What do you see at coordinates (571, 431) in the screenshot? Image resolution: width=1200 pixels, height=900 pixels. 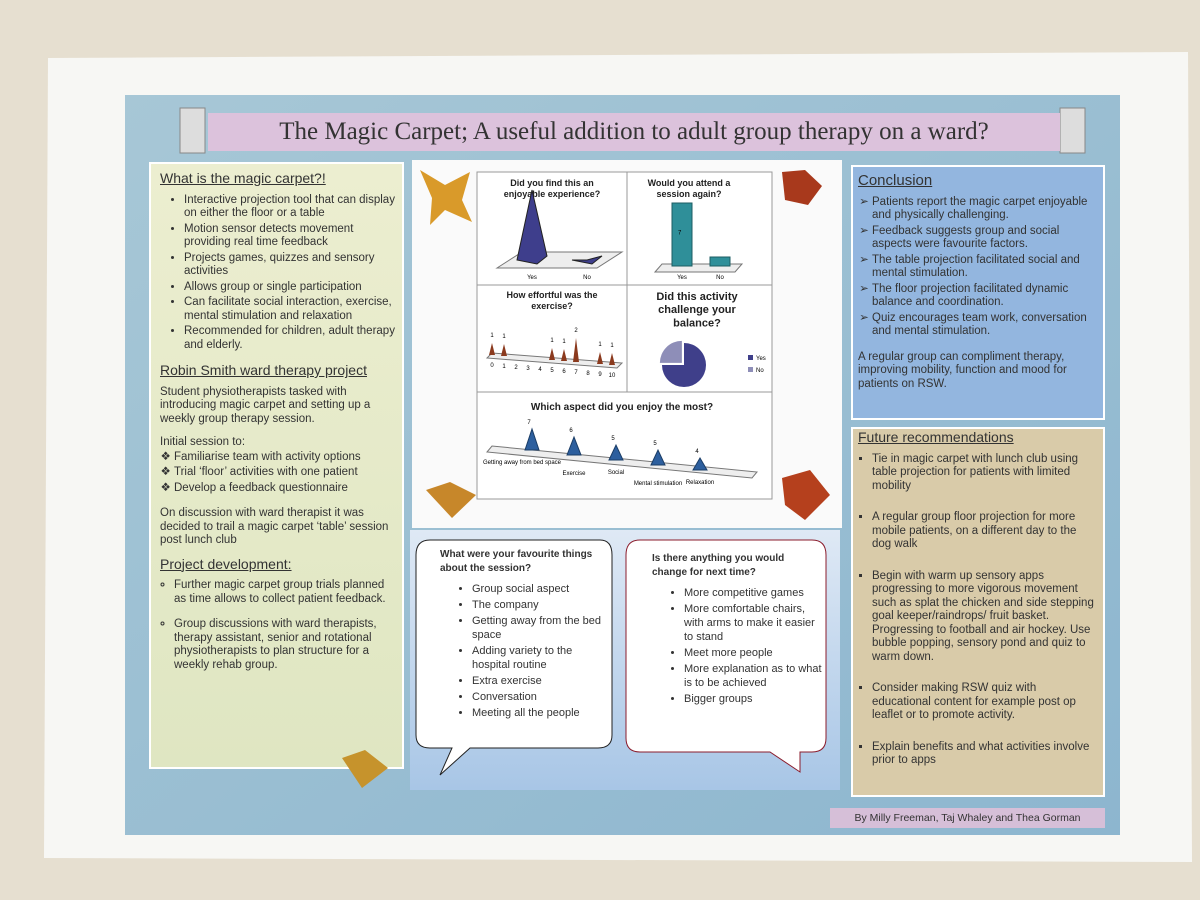 I see `value-label: 6` at bounding box center [571, 431].